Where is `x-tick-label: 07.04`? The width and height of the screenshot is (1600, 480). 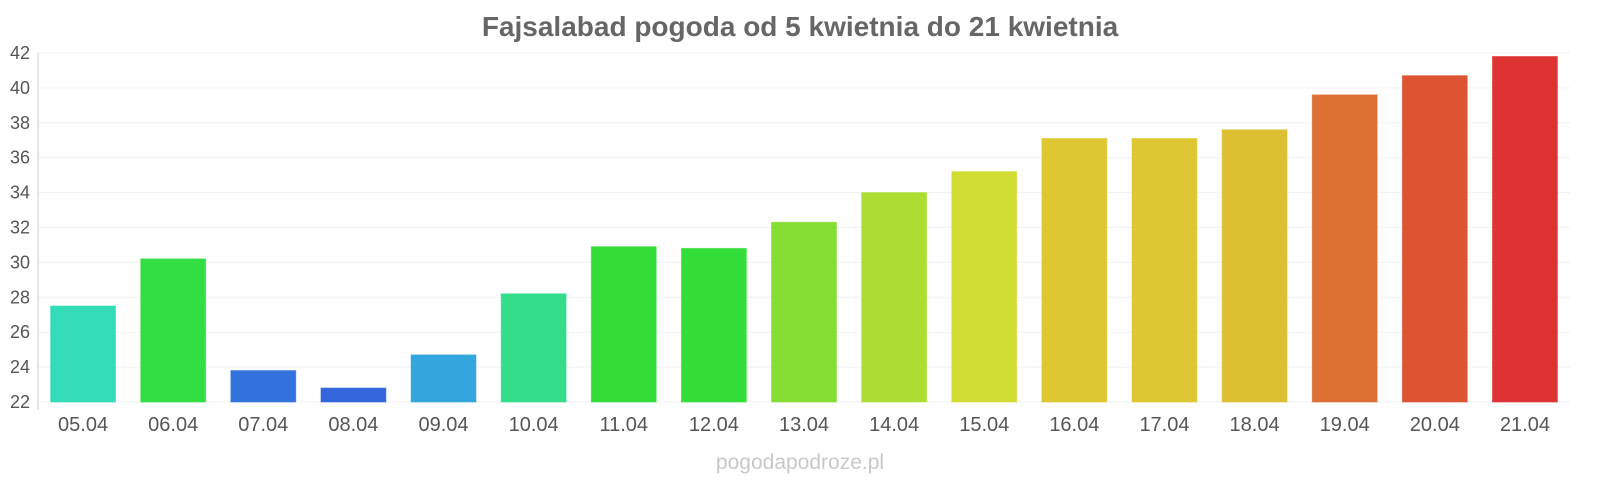
x-tick-label: 07.04 is located at coordinates (263, 425).